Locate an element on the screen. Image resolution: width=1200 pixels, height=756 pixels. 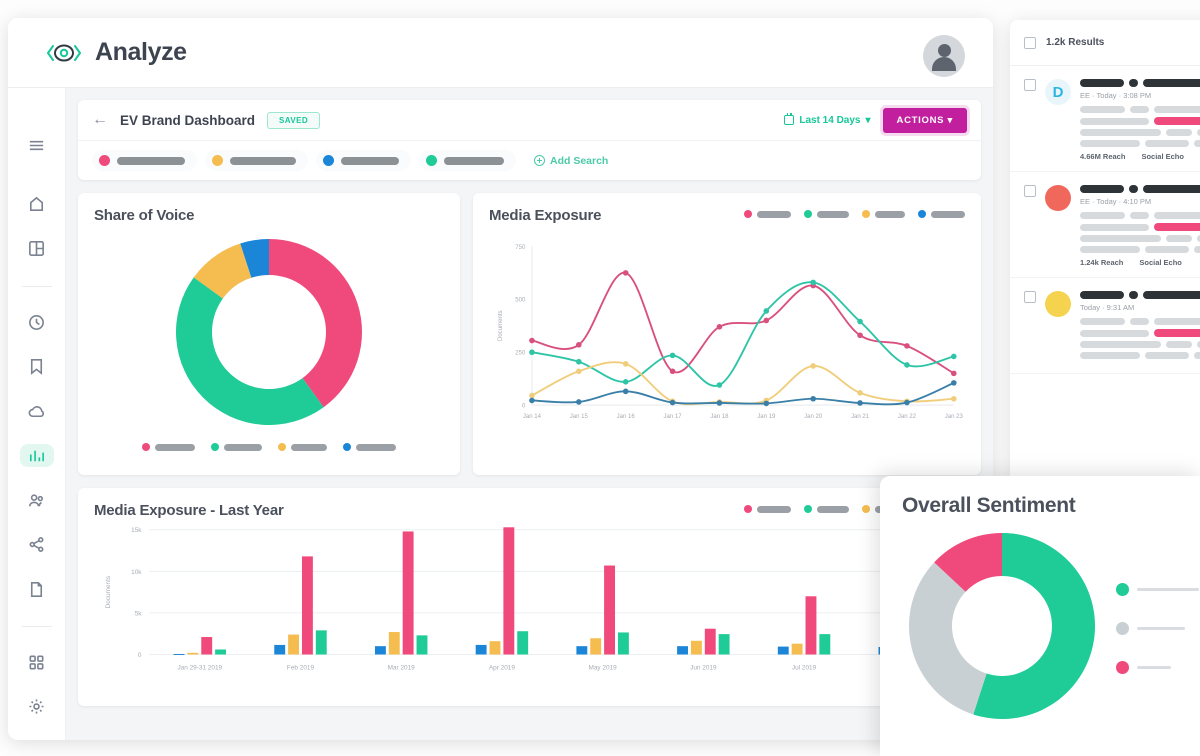
svg-text: Jan 19 is located at coordinates (766, 417).